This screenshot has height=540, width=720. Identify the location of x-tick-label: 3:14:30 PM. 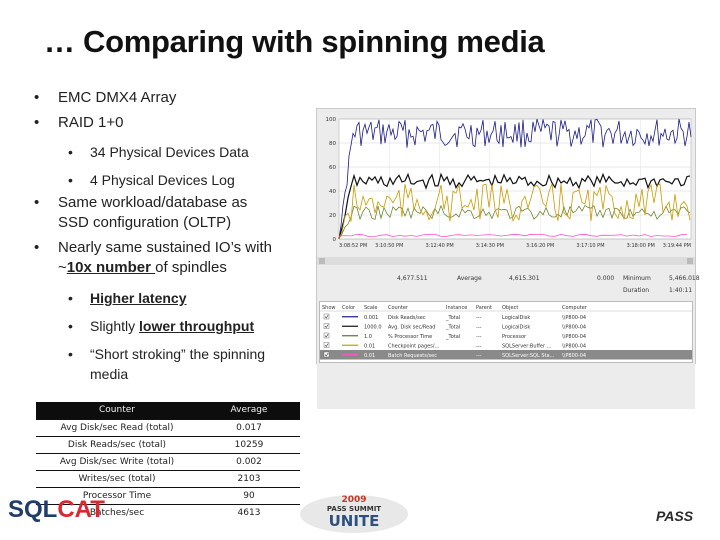
(490, 246).